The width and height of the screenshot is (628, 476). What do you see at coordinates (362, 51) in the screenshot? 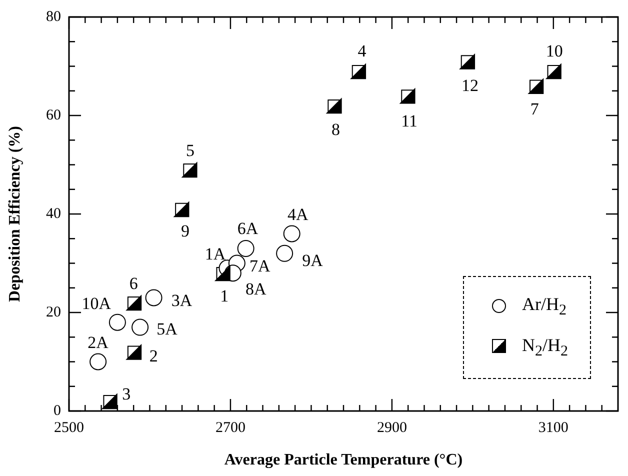
I see `annotation: 4` at bounding box center [362, 51].